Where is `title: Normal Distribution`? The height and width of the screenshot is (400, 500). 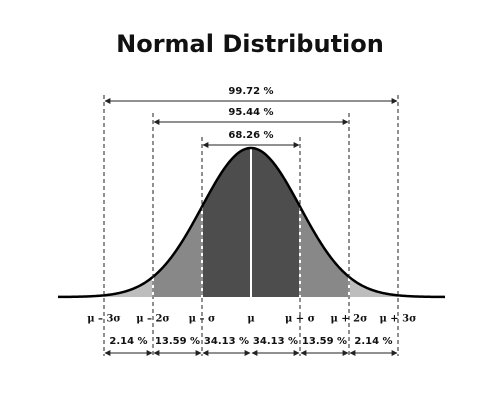 title: Normal Distribution is located at coordinates (250, 44).